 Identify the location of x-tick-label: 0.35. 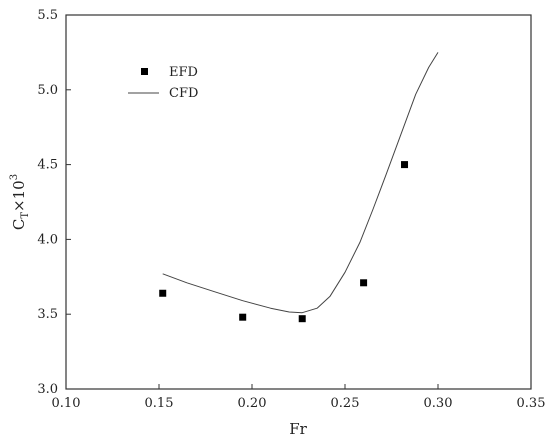
(531, 403).